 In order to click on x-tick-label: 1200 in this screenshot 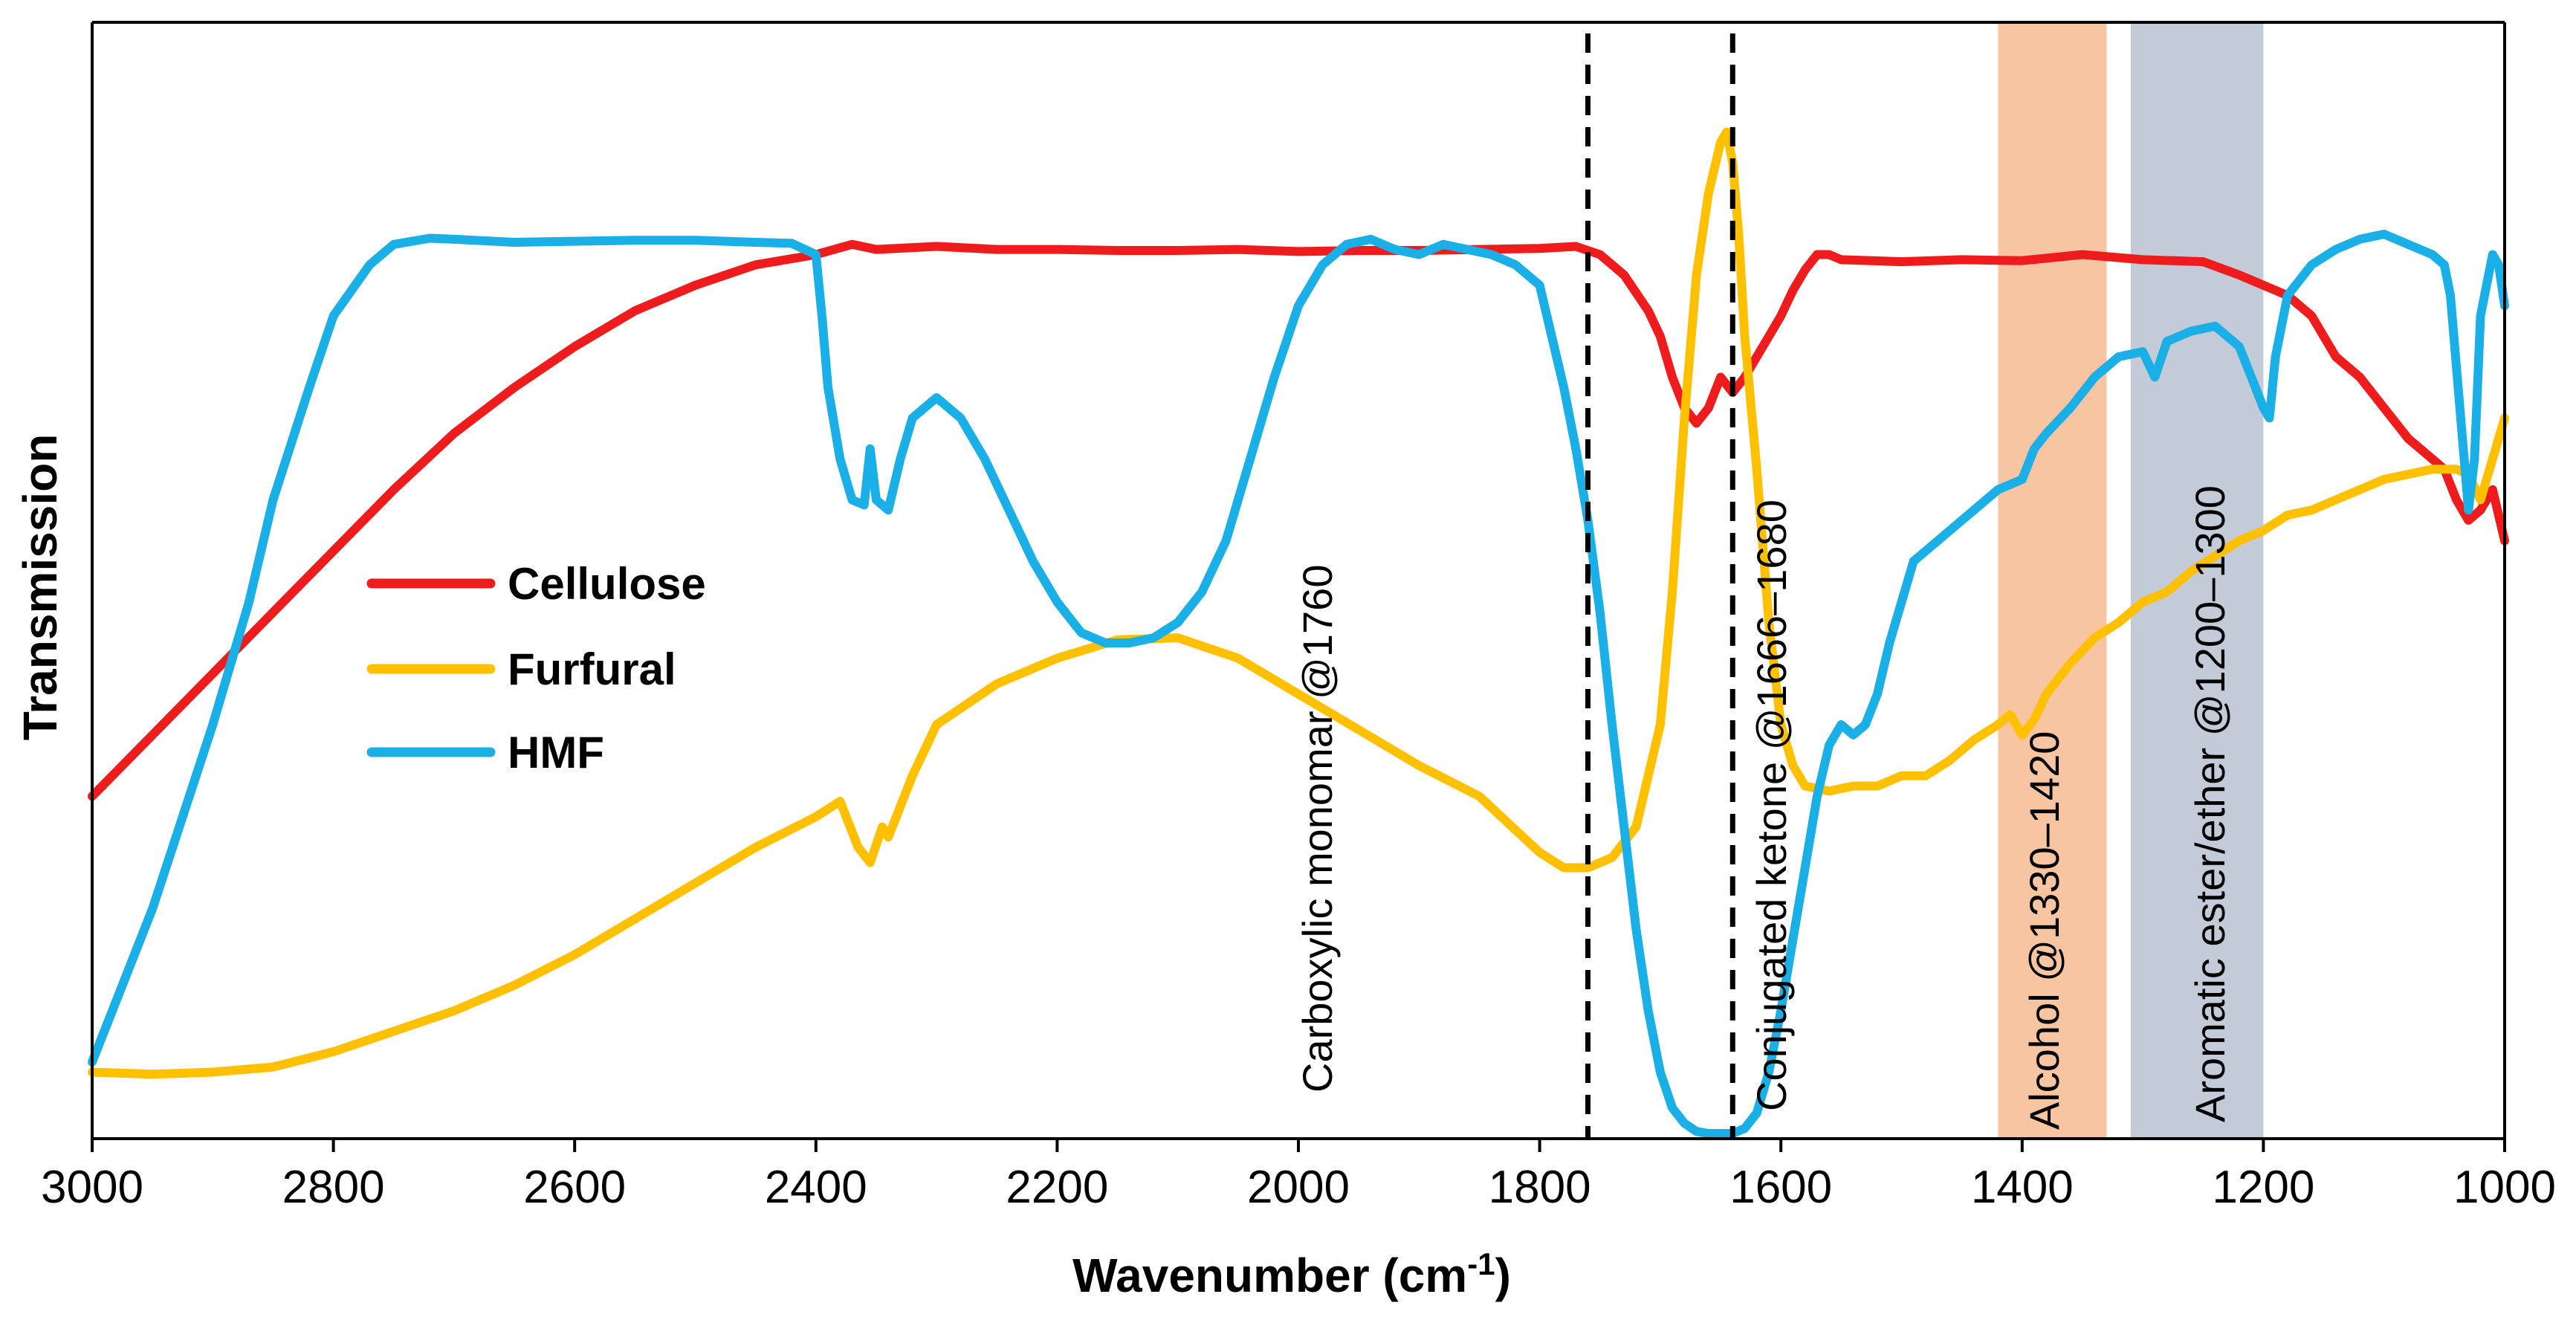, I will do `click(2263, 1187)`.